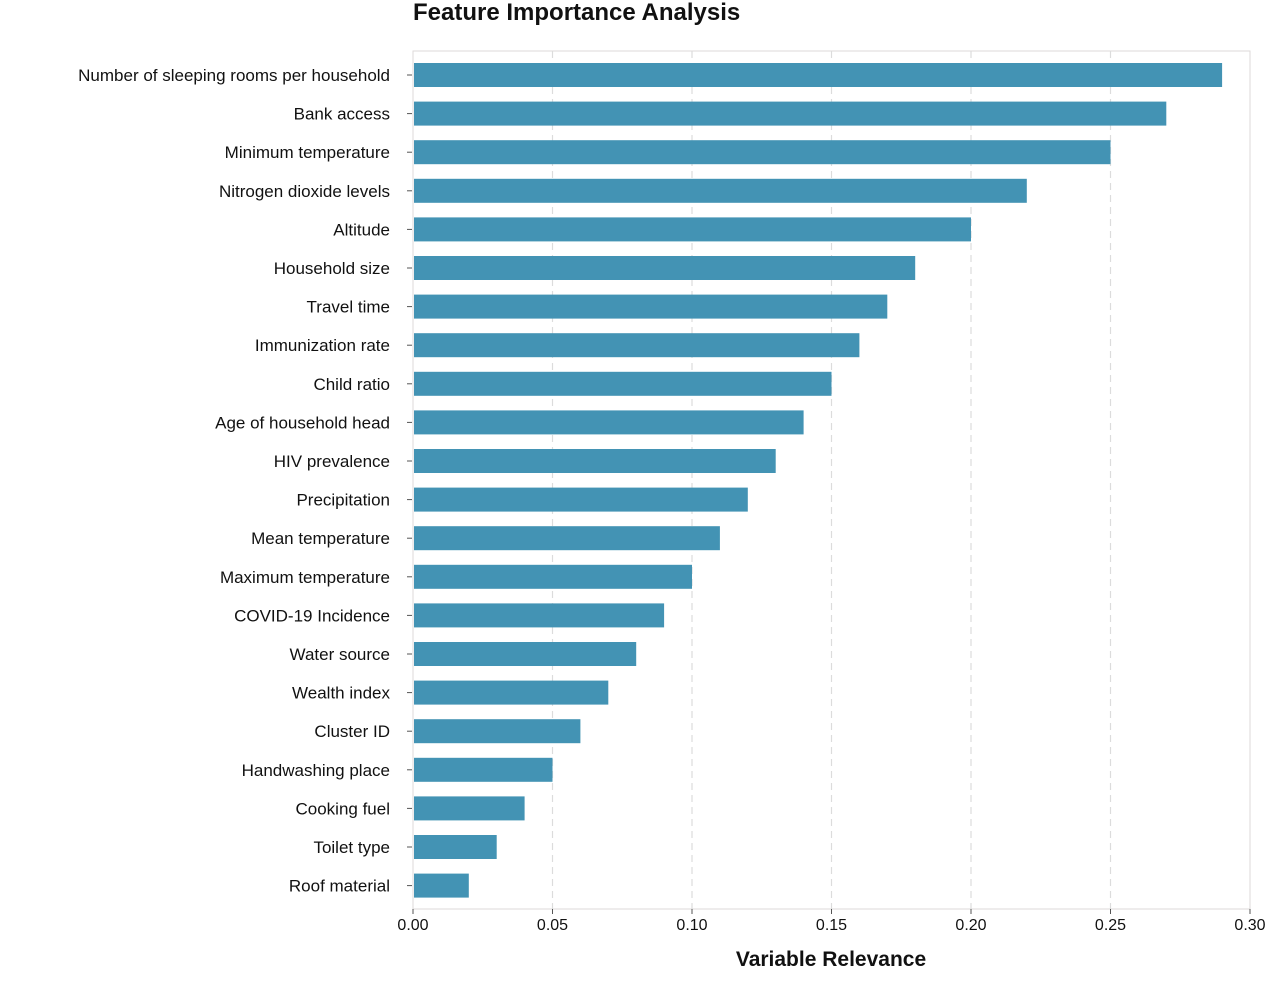  Describe the element at coordinates (691, 925) in the screenshot. I see `x-tick-label-2: 0.10` at that location.